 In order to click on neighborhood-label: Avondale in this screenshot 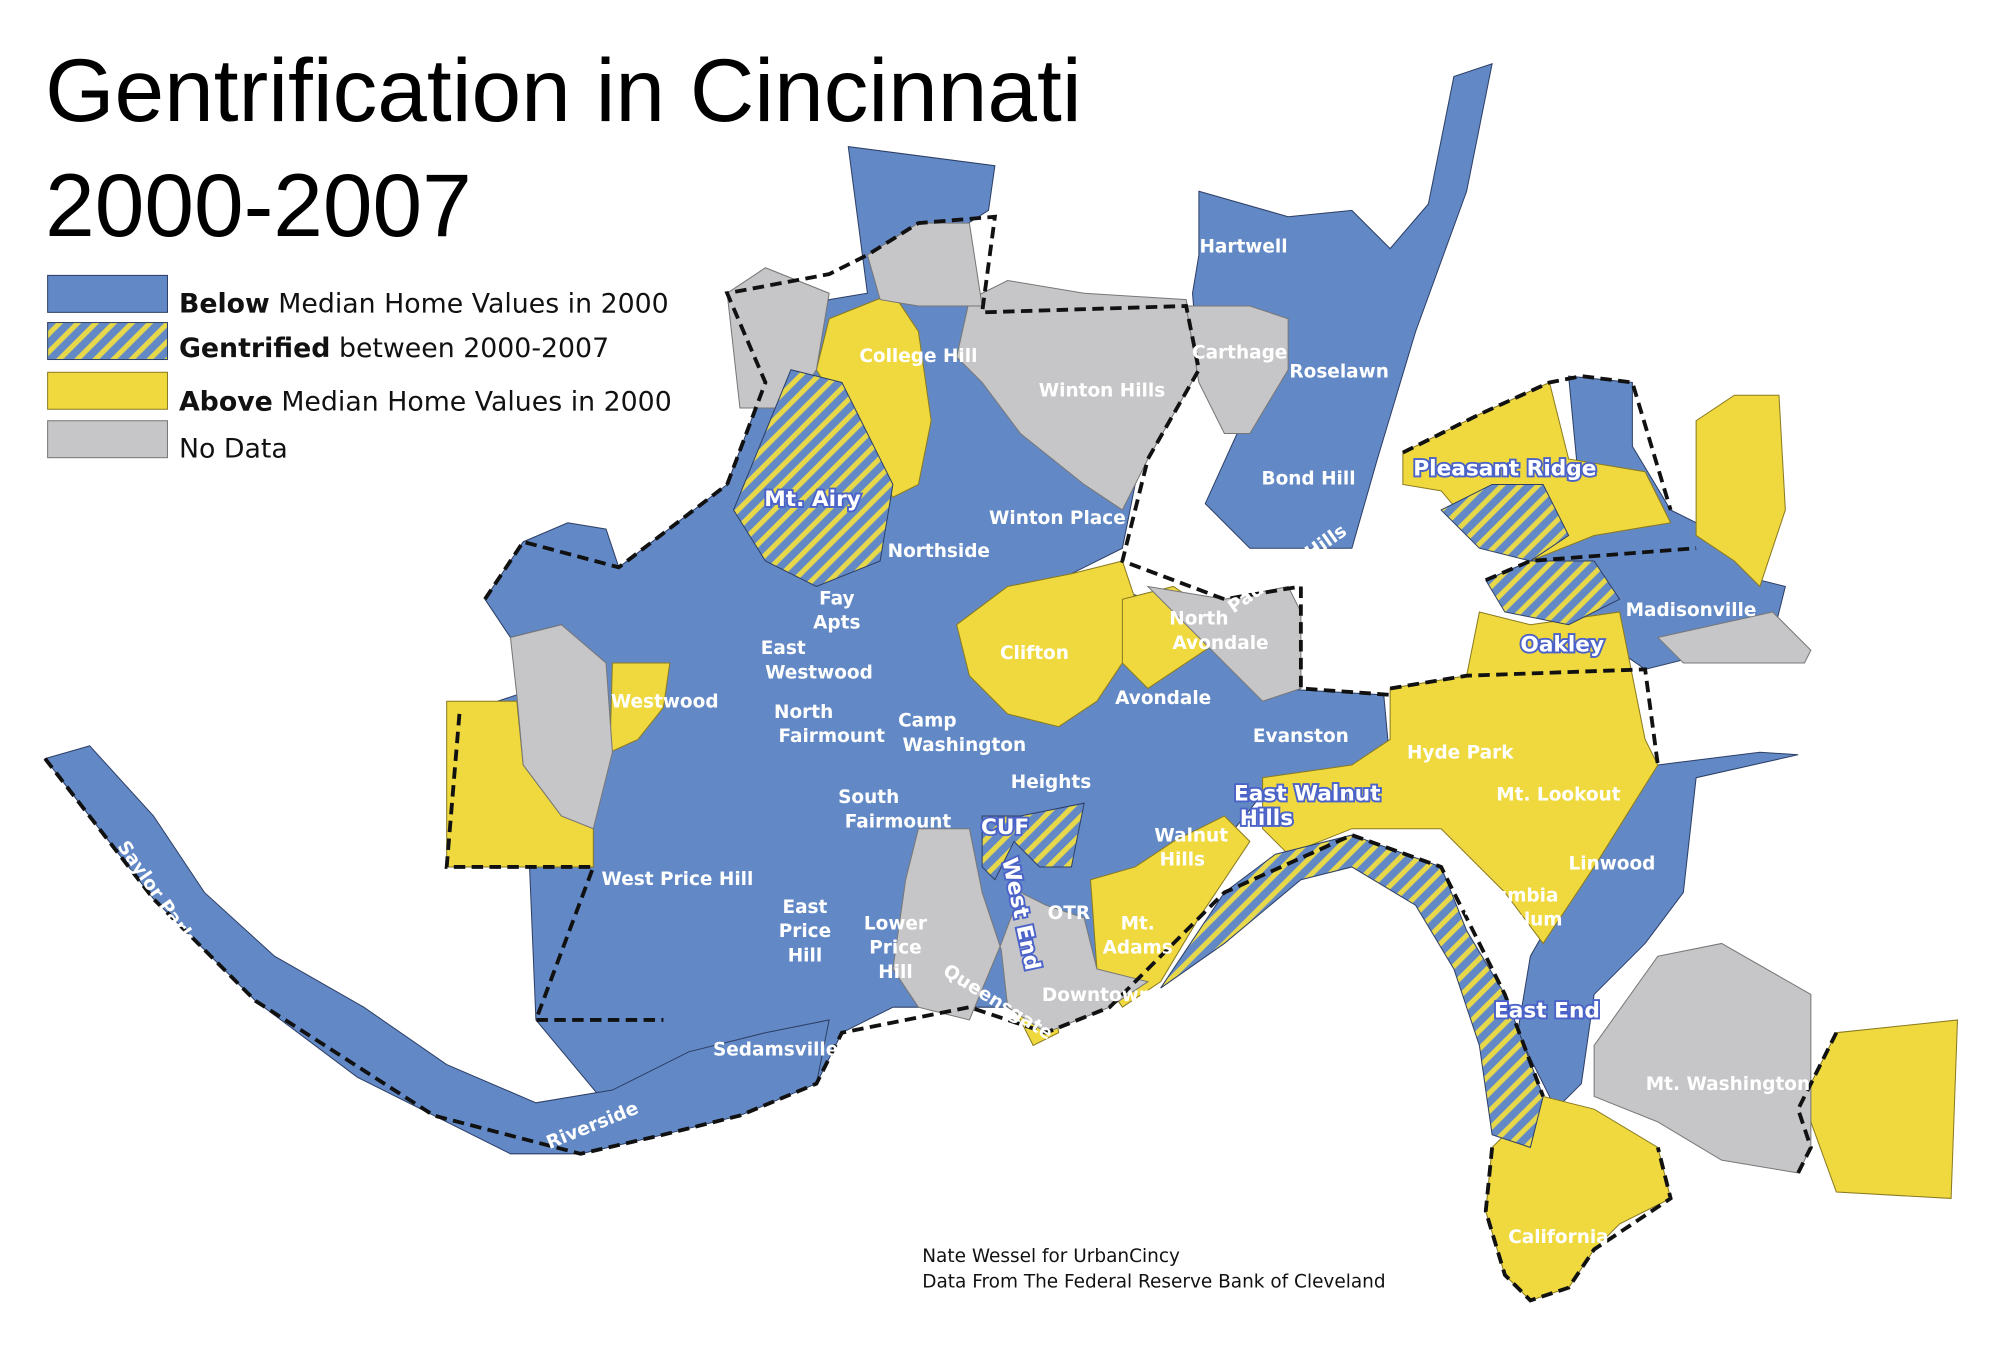, I will do `click(1163, 698)`.